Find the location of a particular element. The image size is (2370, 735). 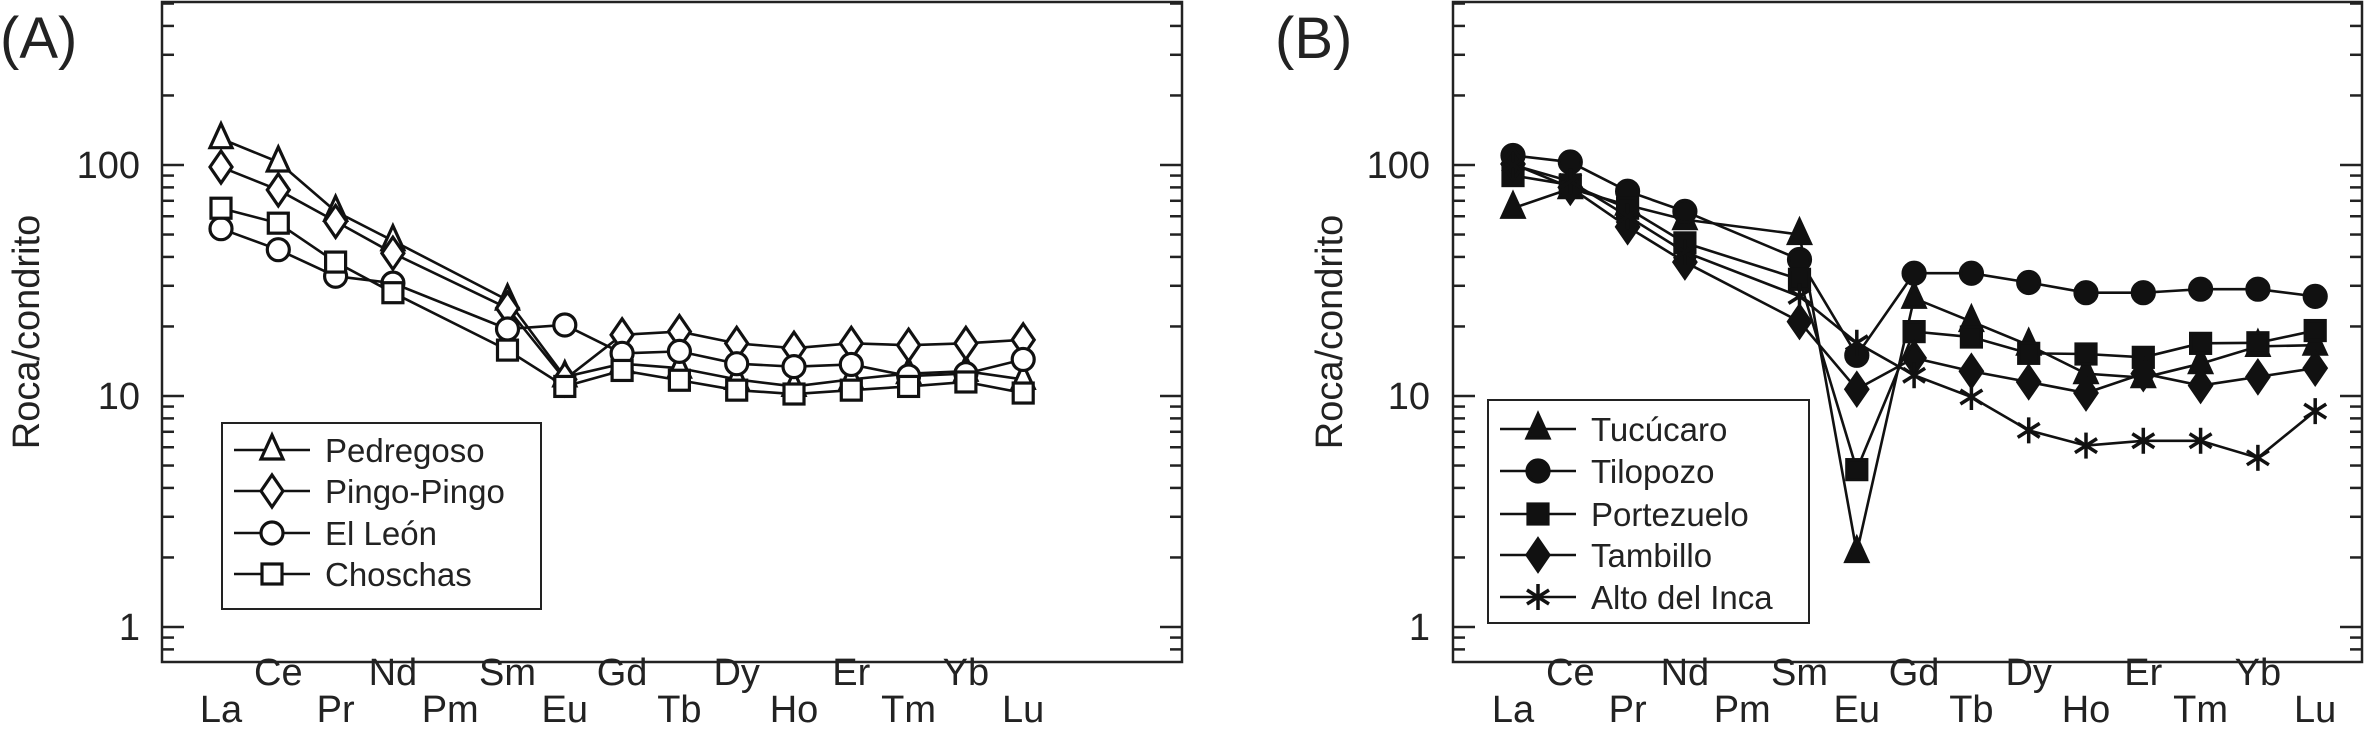

legend-label: El León is located at coordinates (381, 533).